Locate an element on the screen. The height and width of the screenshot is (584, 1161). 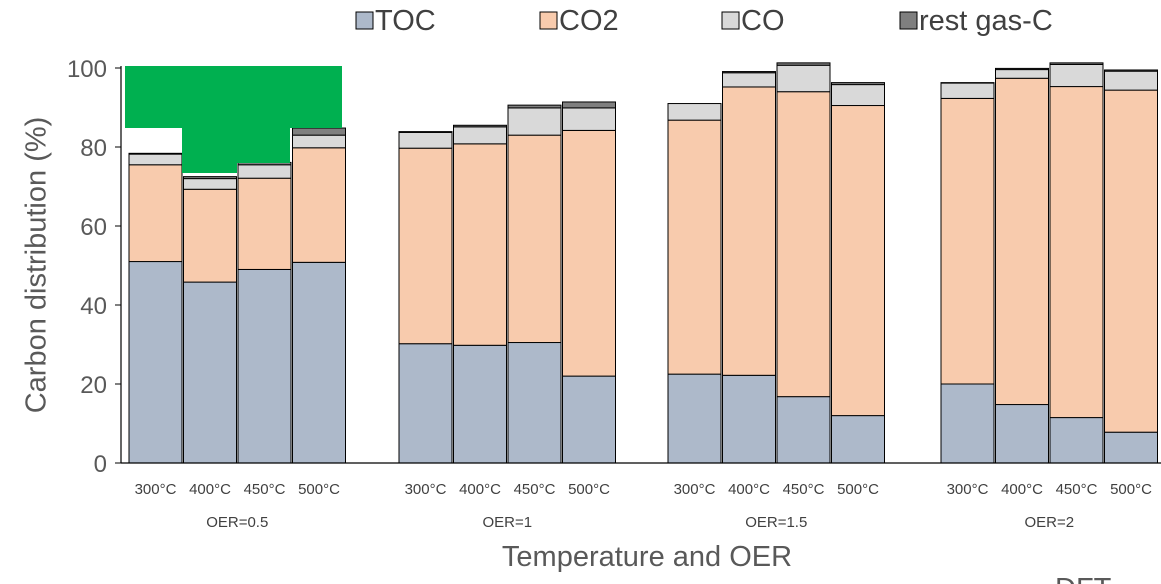
y-tick-label: 80 is located at coordinates (93, 148).